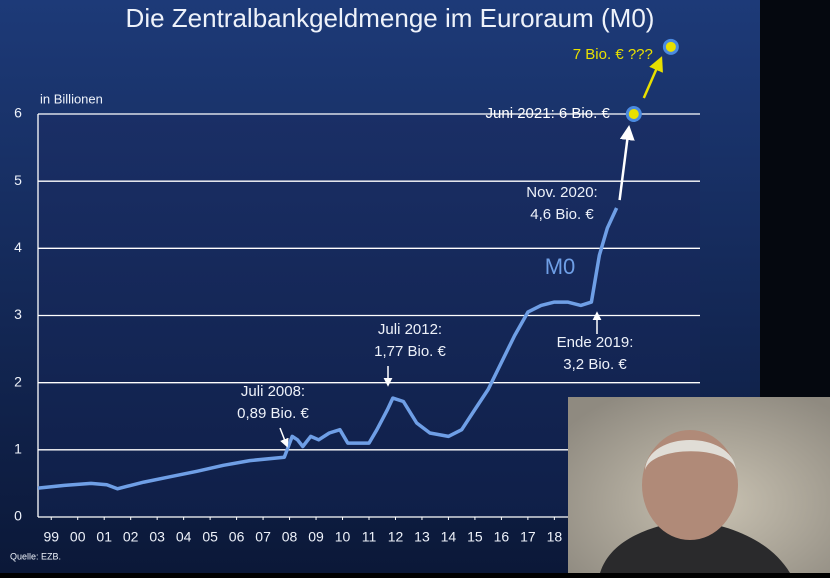 The height and width of the screenshot is (578, 830). I want to click on x-tick-label: 16, so click(502, 537).